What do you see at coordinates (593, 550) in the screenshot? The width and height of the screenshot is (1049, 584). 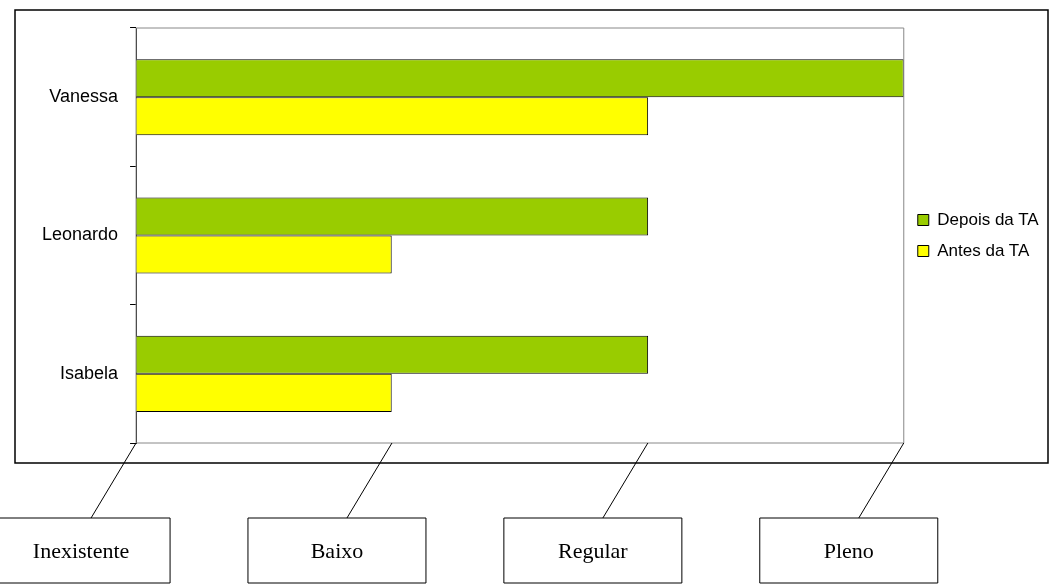 I see `text: Regular` at bounding box center [593, 550].